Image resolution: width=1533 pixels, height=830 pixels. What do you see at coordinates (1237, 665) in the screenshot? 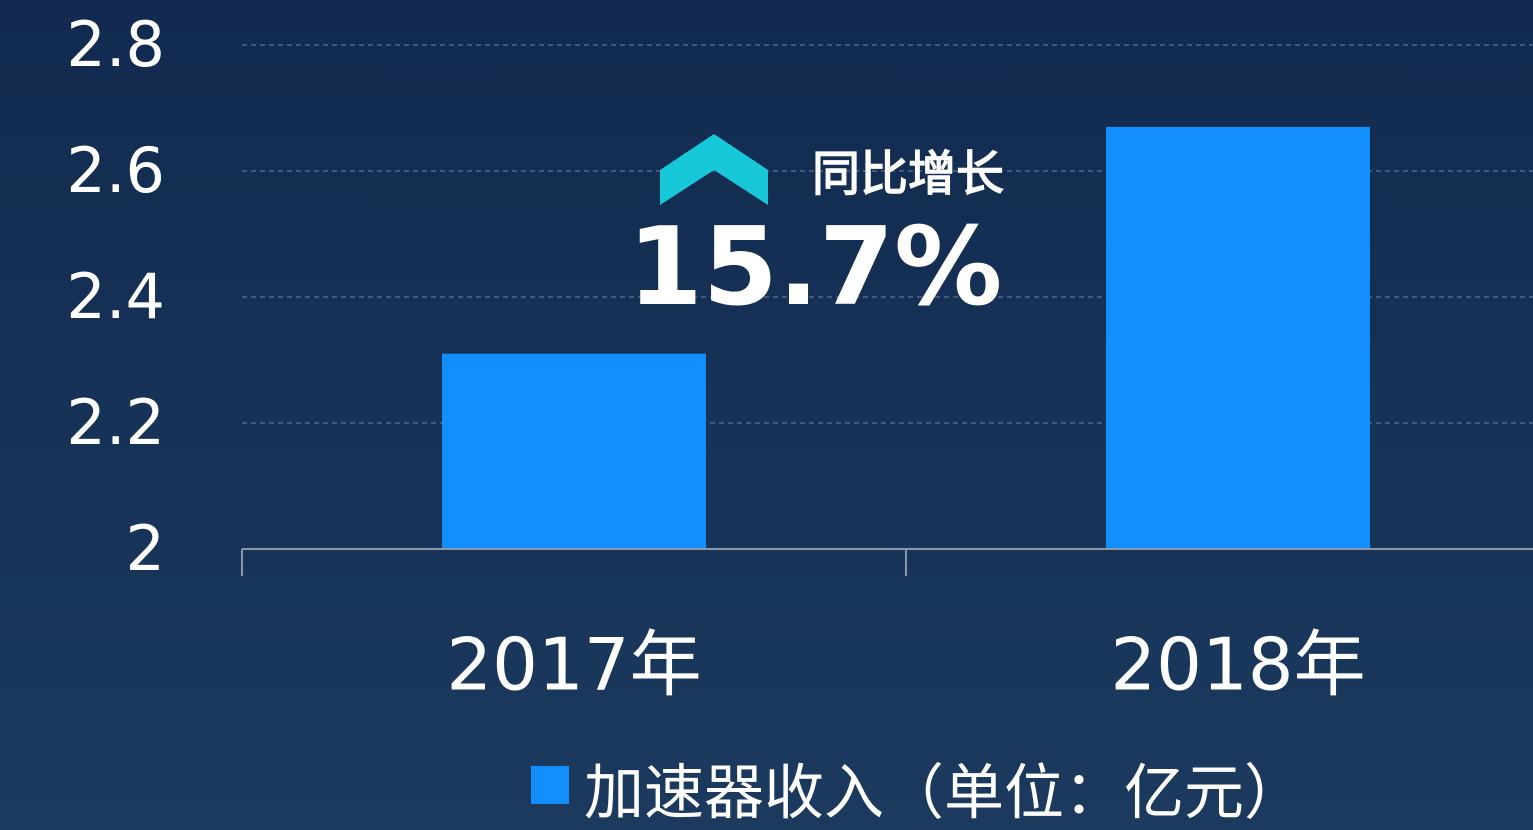
I see `x-tick-label: 2018年` at bounding box center [1237, 665].